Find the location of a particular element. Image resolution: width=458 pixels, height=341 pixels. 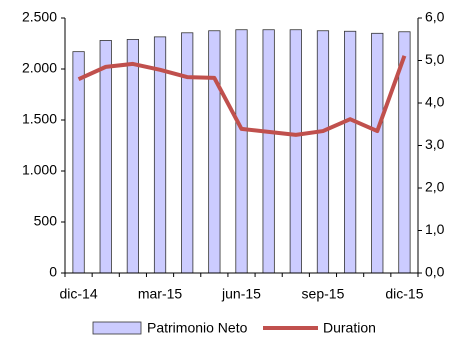

y-tick-label: 2.500 is located at coordinates (39, 17).